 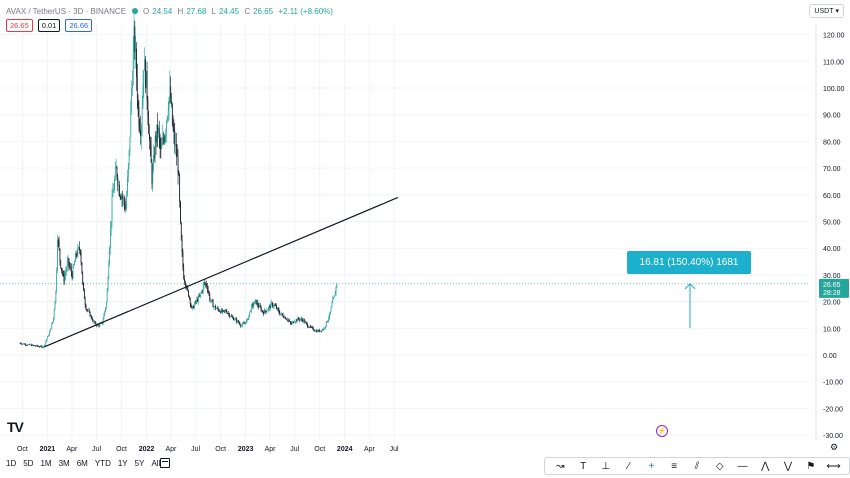 What do you see at coordinates (11, 463) in the screenshot?
I see `range-1d: 1D` at bounding box center [11, 463].